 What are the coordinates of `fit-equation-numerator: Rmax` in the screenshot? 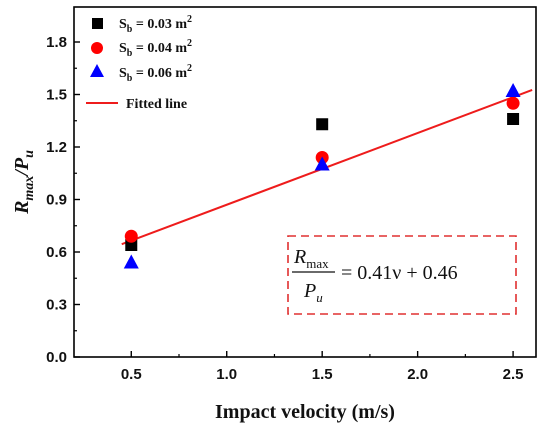 It's located at (311, 258).